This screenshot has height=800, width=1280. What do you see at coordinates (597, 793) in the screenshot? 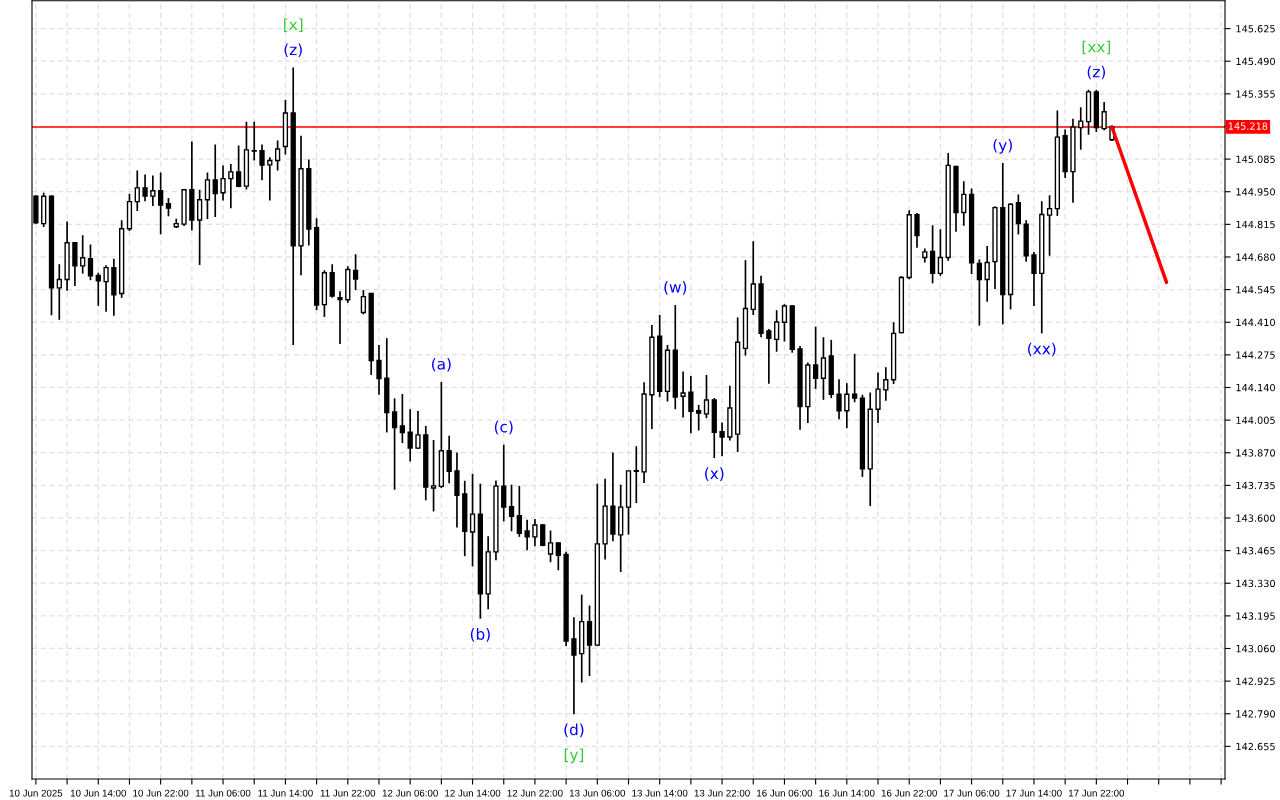
I see `x-tick-label: 13 Jun 06:00` at bounding box center [597, 793].